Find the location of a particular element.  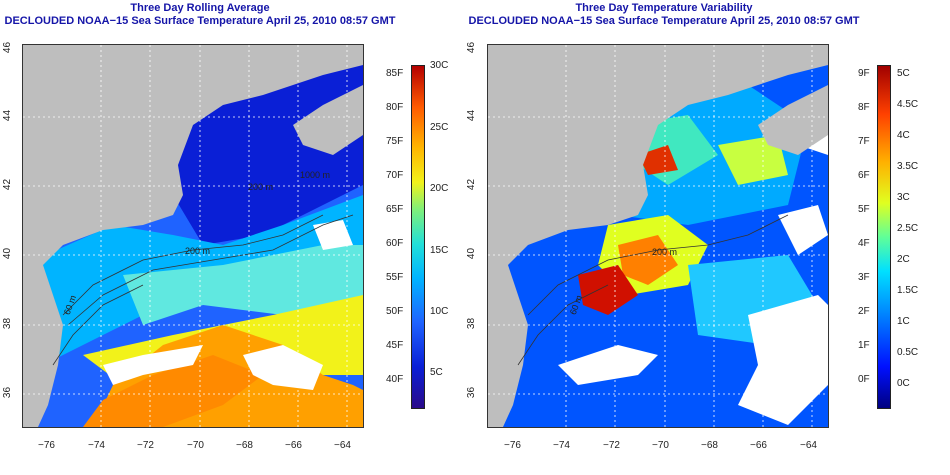

right-cb-f: 0F is located at coordinates (864, 379).